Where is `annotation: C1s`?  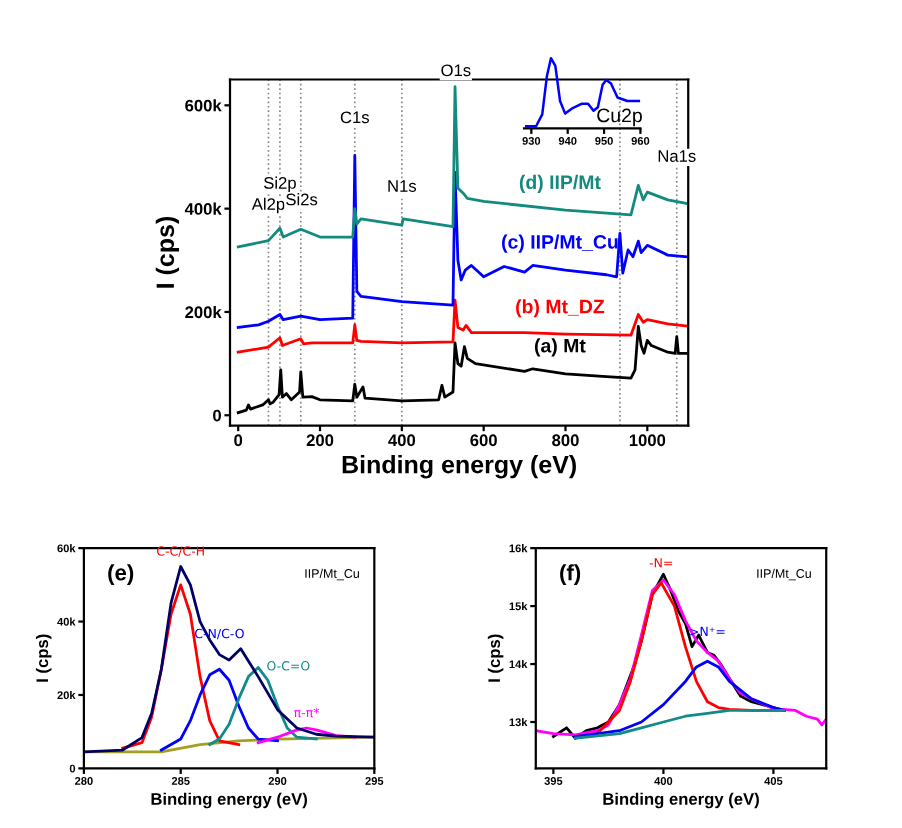 annotation: C1s is located at coordinates (355, 117).